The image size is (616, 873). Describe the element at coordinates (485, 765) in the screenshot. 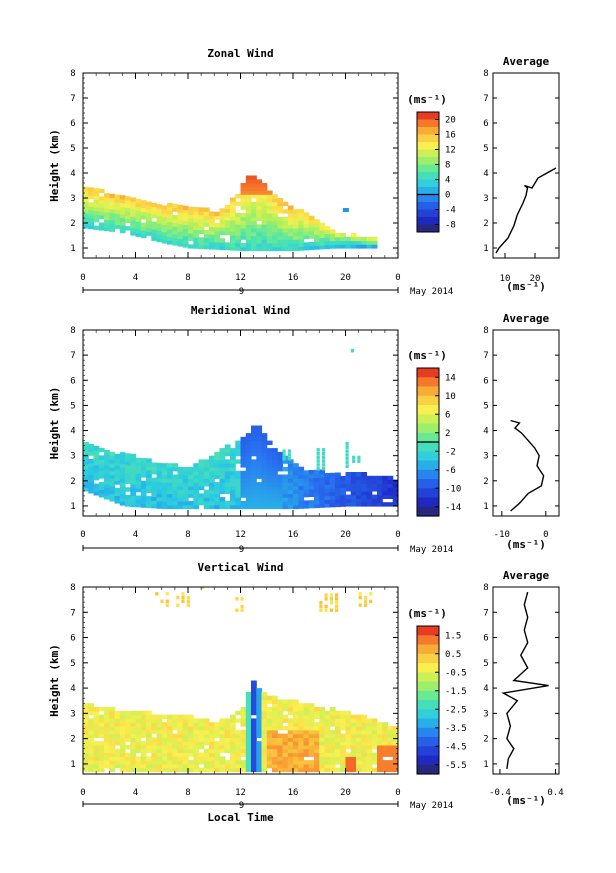

I see `average-y-tick-label: 1` at that location.